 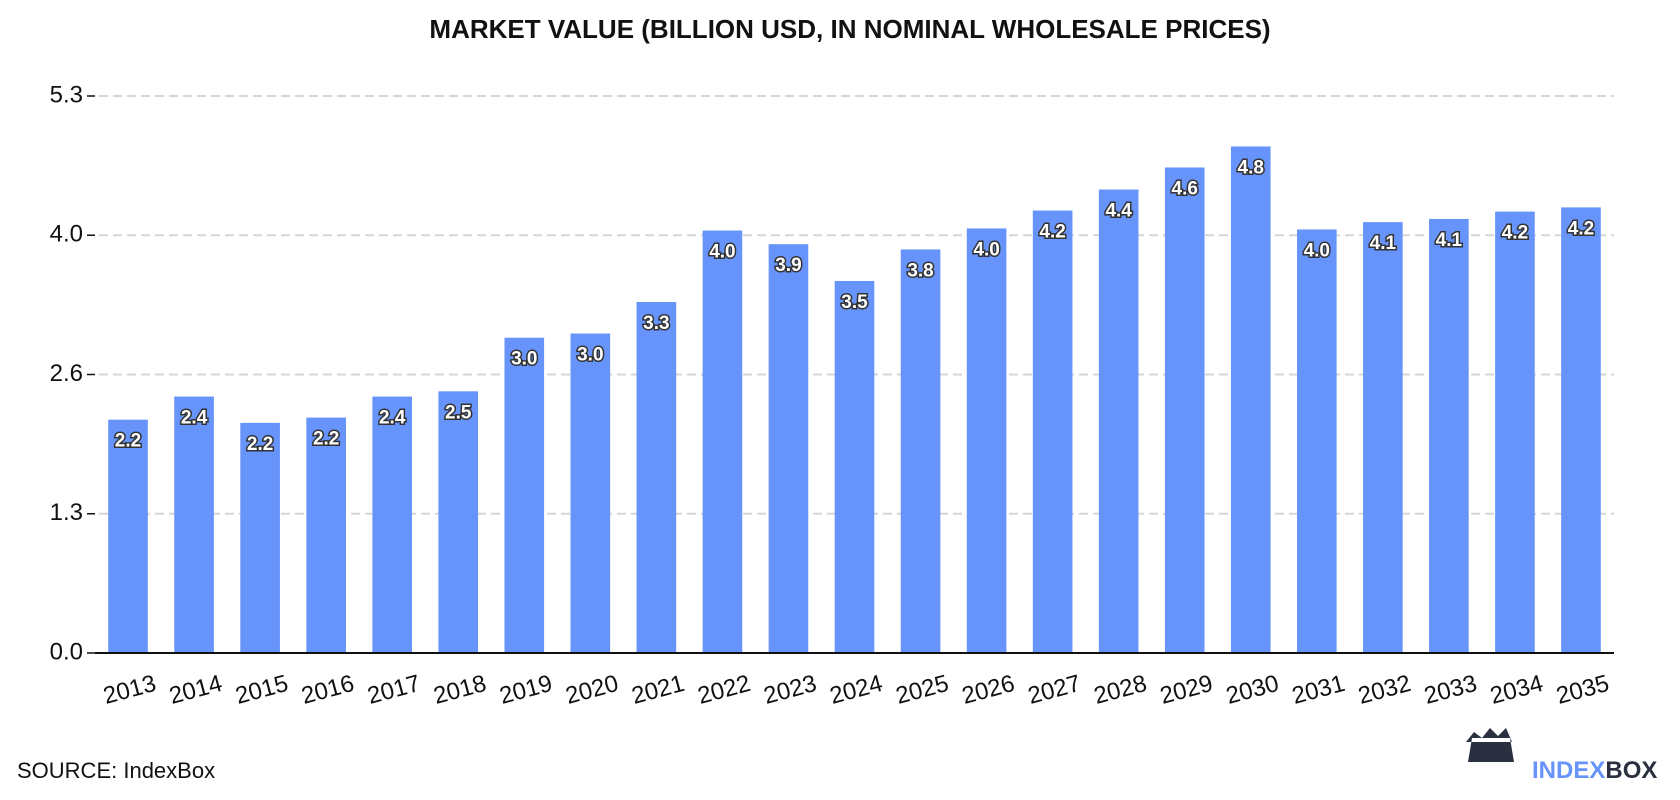 I want to click on x-tick-label: 2034, so click(x=1516, y=690).